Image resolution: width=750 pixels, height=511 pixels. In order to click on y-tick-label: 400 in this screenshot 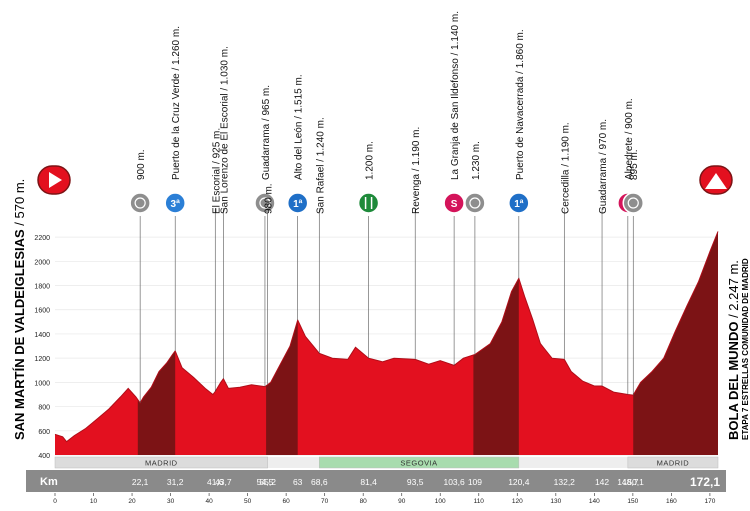, I will do `click(44, 456)`.